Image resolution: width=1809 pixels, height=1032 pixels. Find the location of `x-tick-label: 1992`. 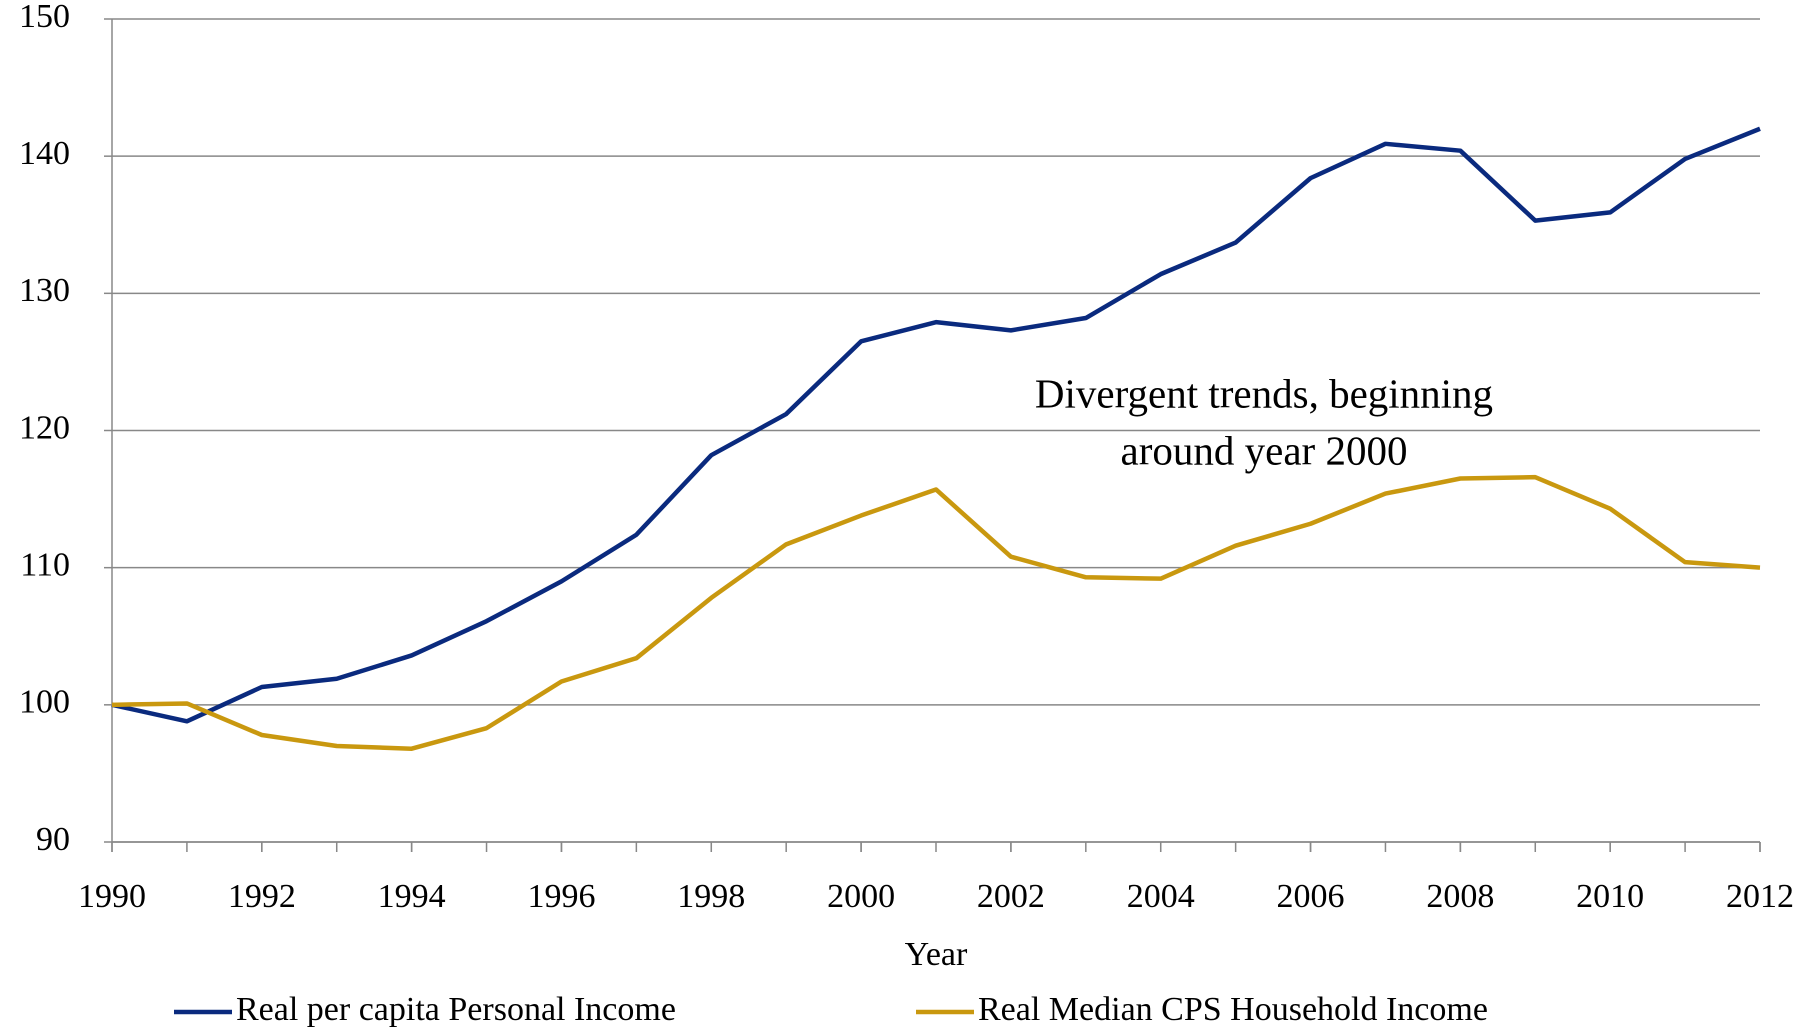

x-tick-label: 1992 is located at coordinates (262, 896).